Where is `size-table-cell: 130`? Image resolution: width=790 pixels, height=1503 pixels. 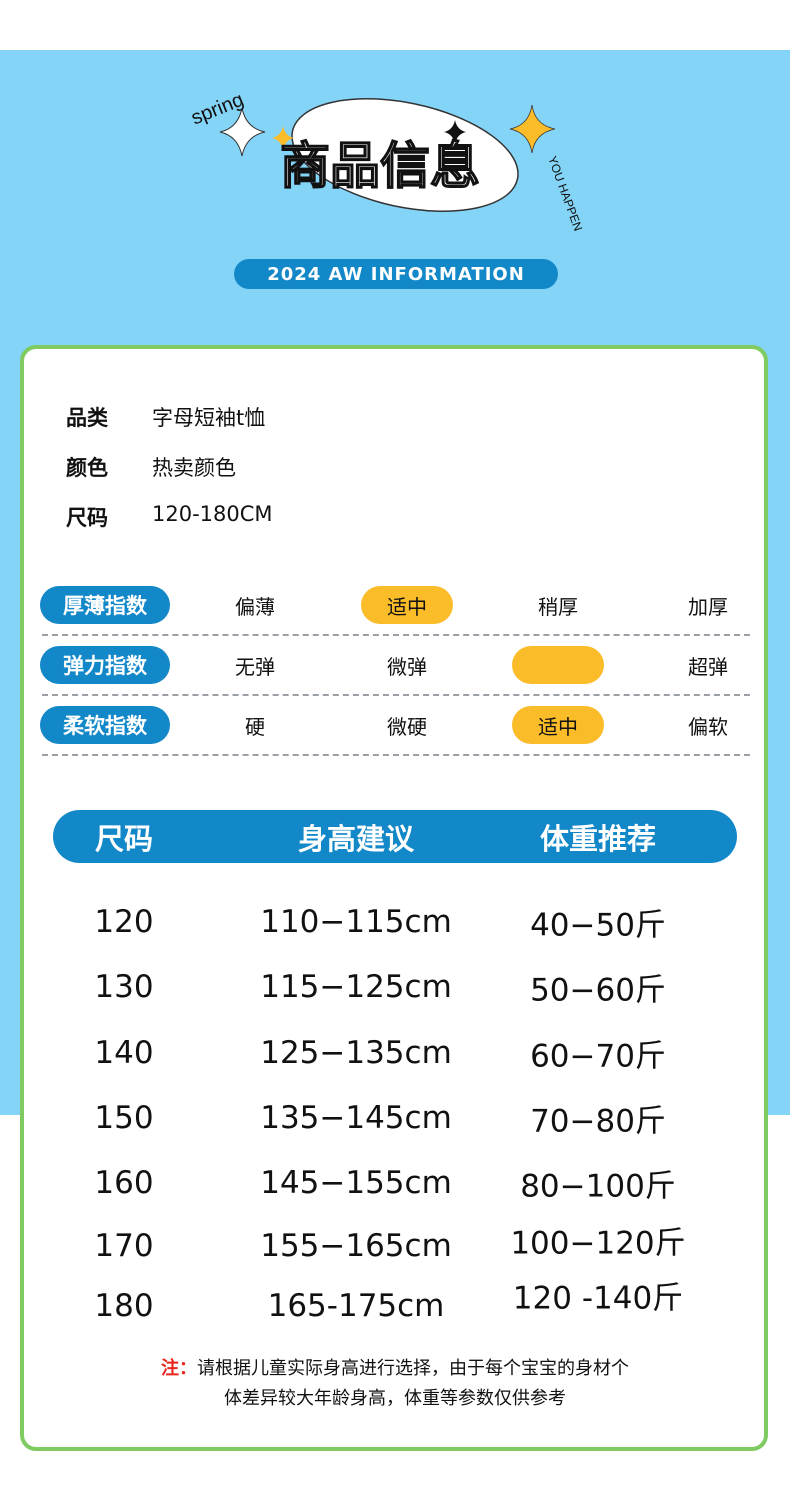
size-table-cell: 130 is located at coordinates (124, 987).